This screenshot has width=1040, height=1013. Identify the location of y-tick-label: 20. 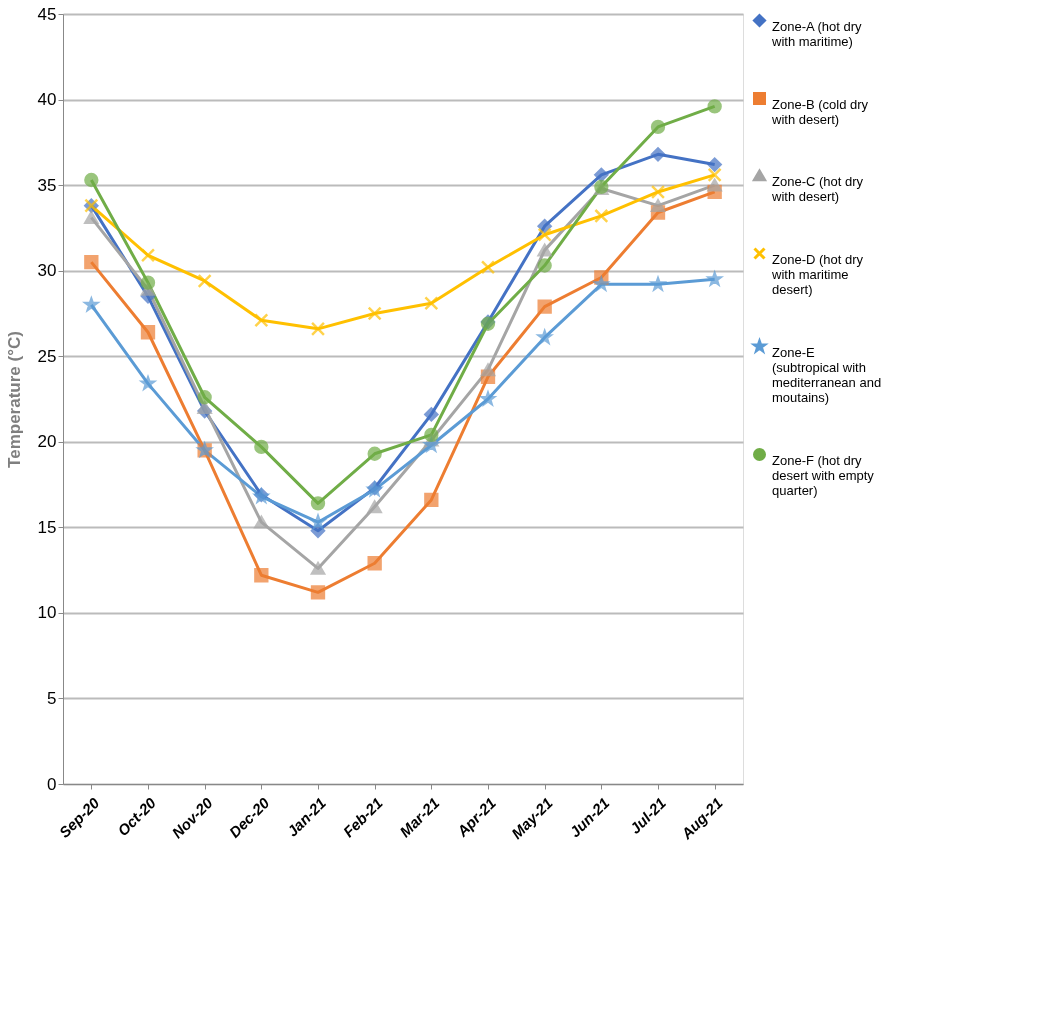
(47, 442).